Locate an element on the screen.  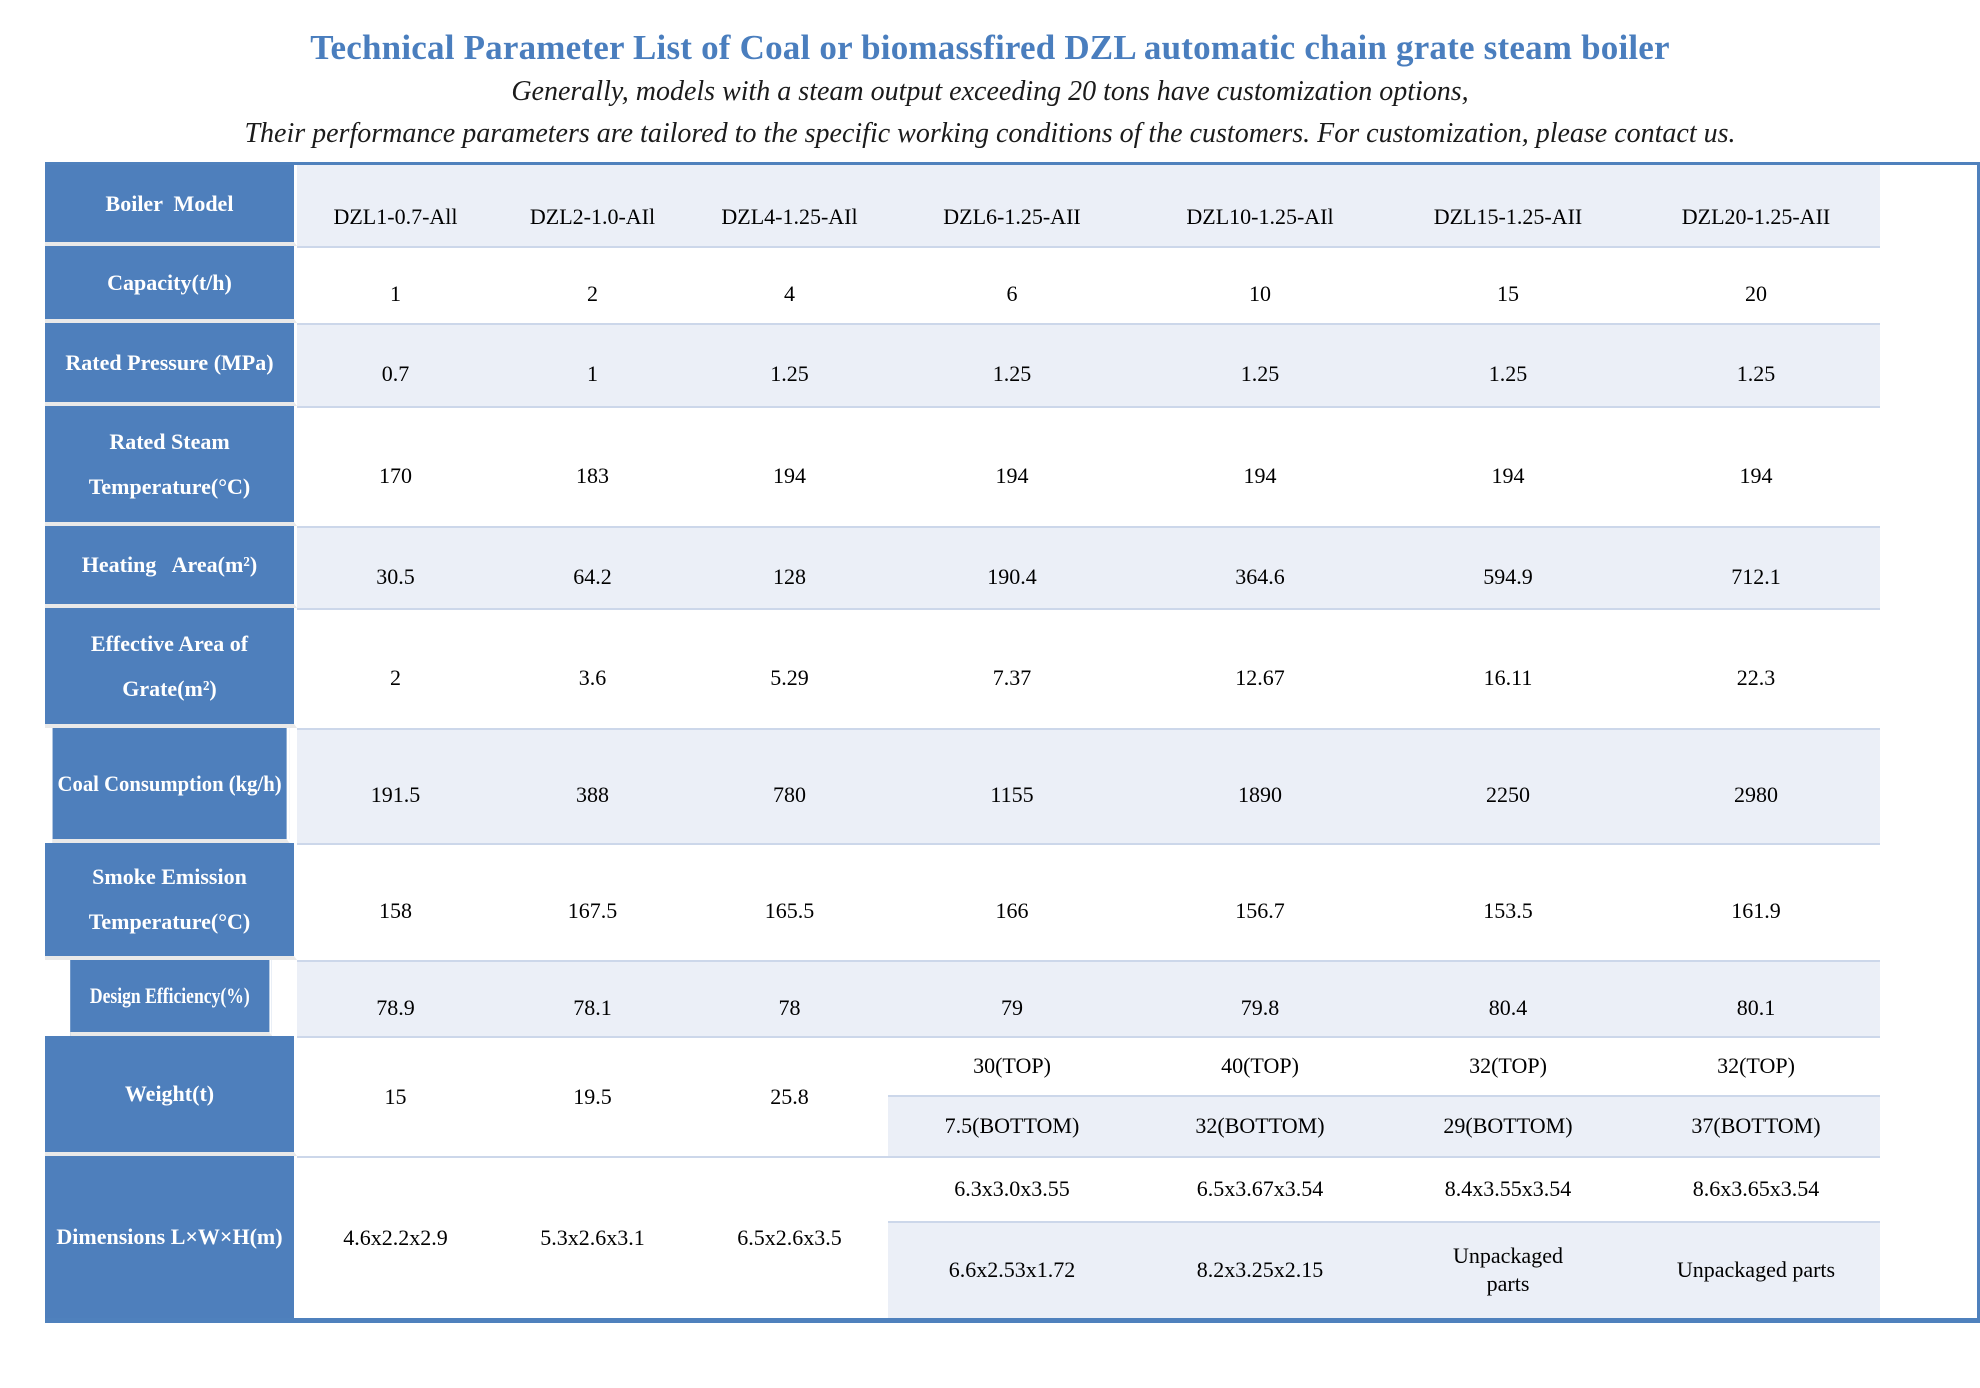
model-header-cell: DZL20-1.25-AII is located at coordinates (1756, 205).